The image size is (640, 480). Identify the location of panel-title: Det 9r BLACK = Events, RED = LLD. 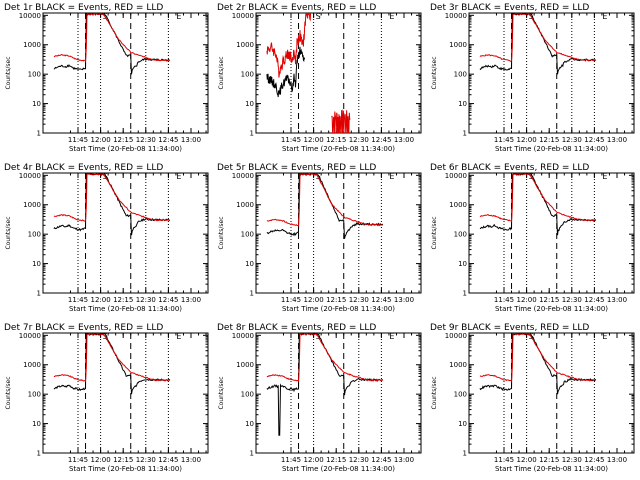
(509, 328).